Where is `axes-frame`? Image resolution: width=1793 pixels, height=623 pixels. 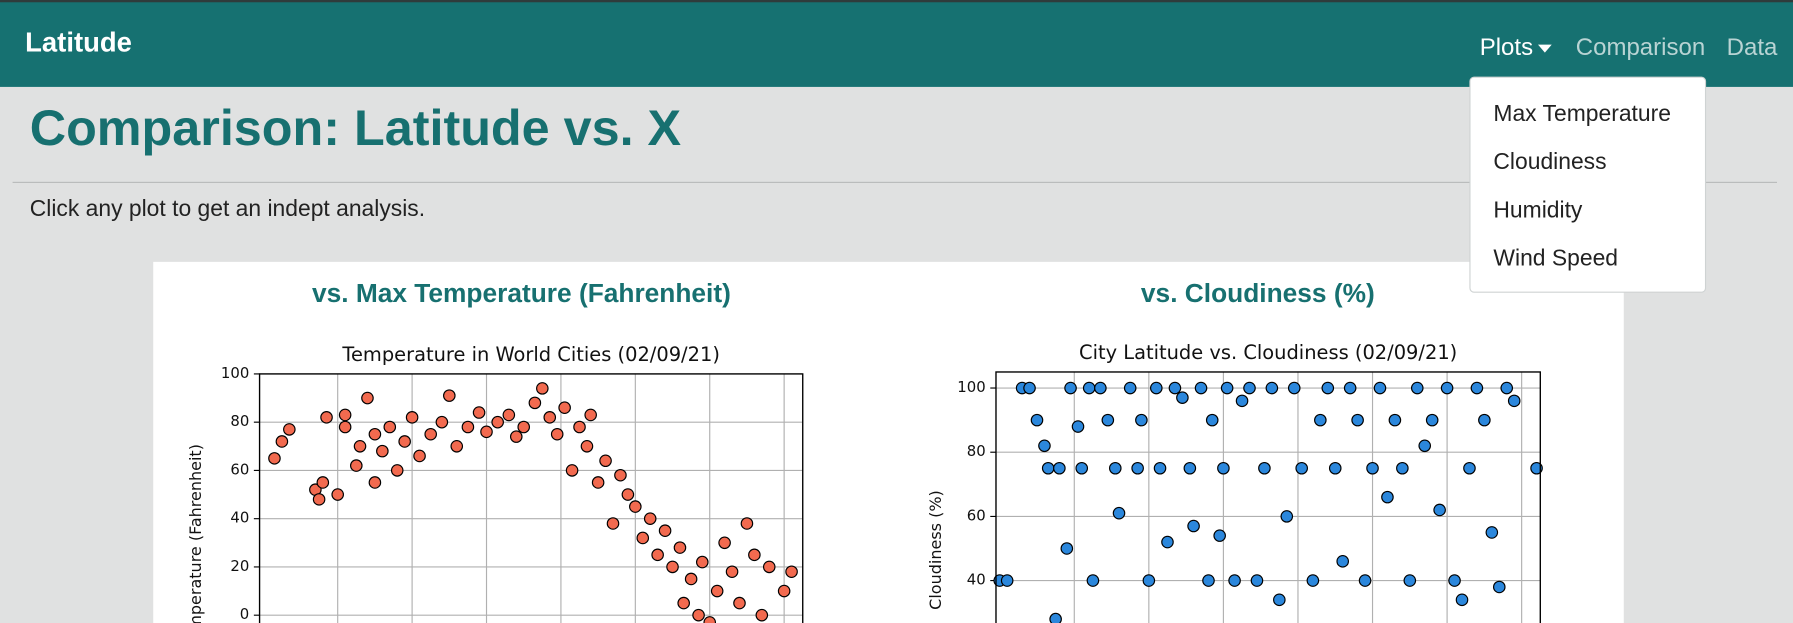 axes-frame is located at coordinates (531, 498).